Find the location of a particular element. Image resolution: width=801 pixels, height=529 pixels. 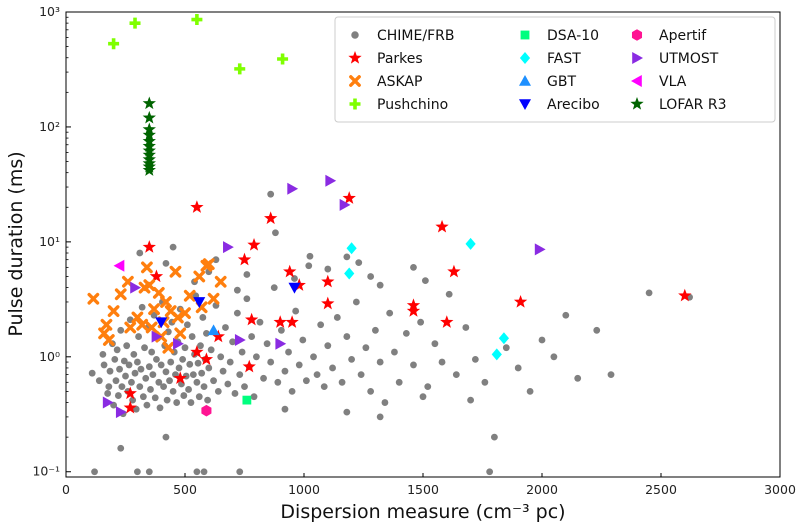

point-vla is located at coordinates (119, 265).